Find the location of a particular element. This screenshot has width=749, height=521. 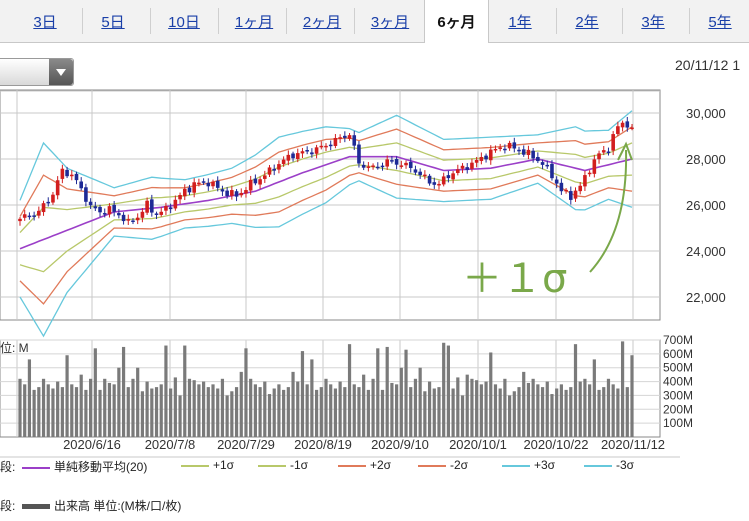

tab-4: 1ヶ月 is located at coordinates (254, 22).